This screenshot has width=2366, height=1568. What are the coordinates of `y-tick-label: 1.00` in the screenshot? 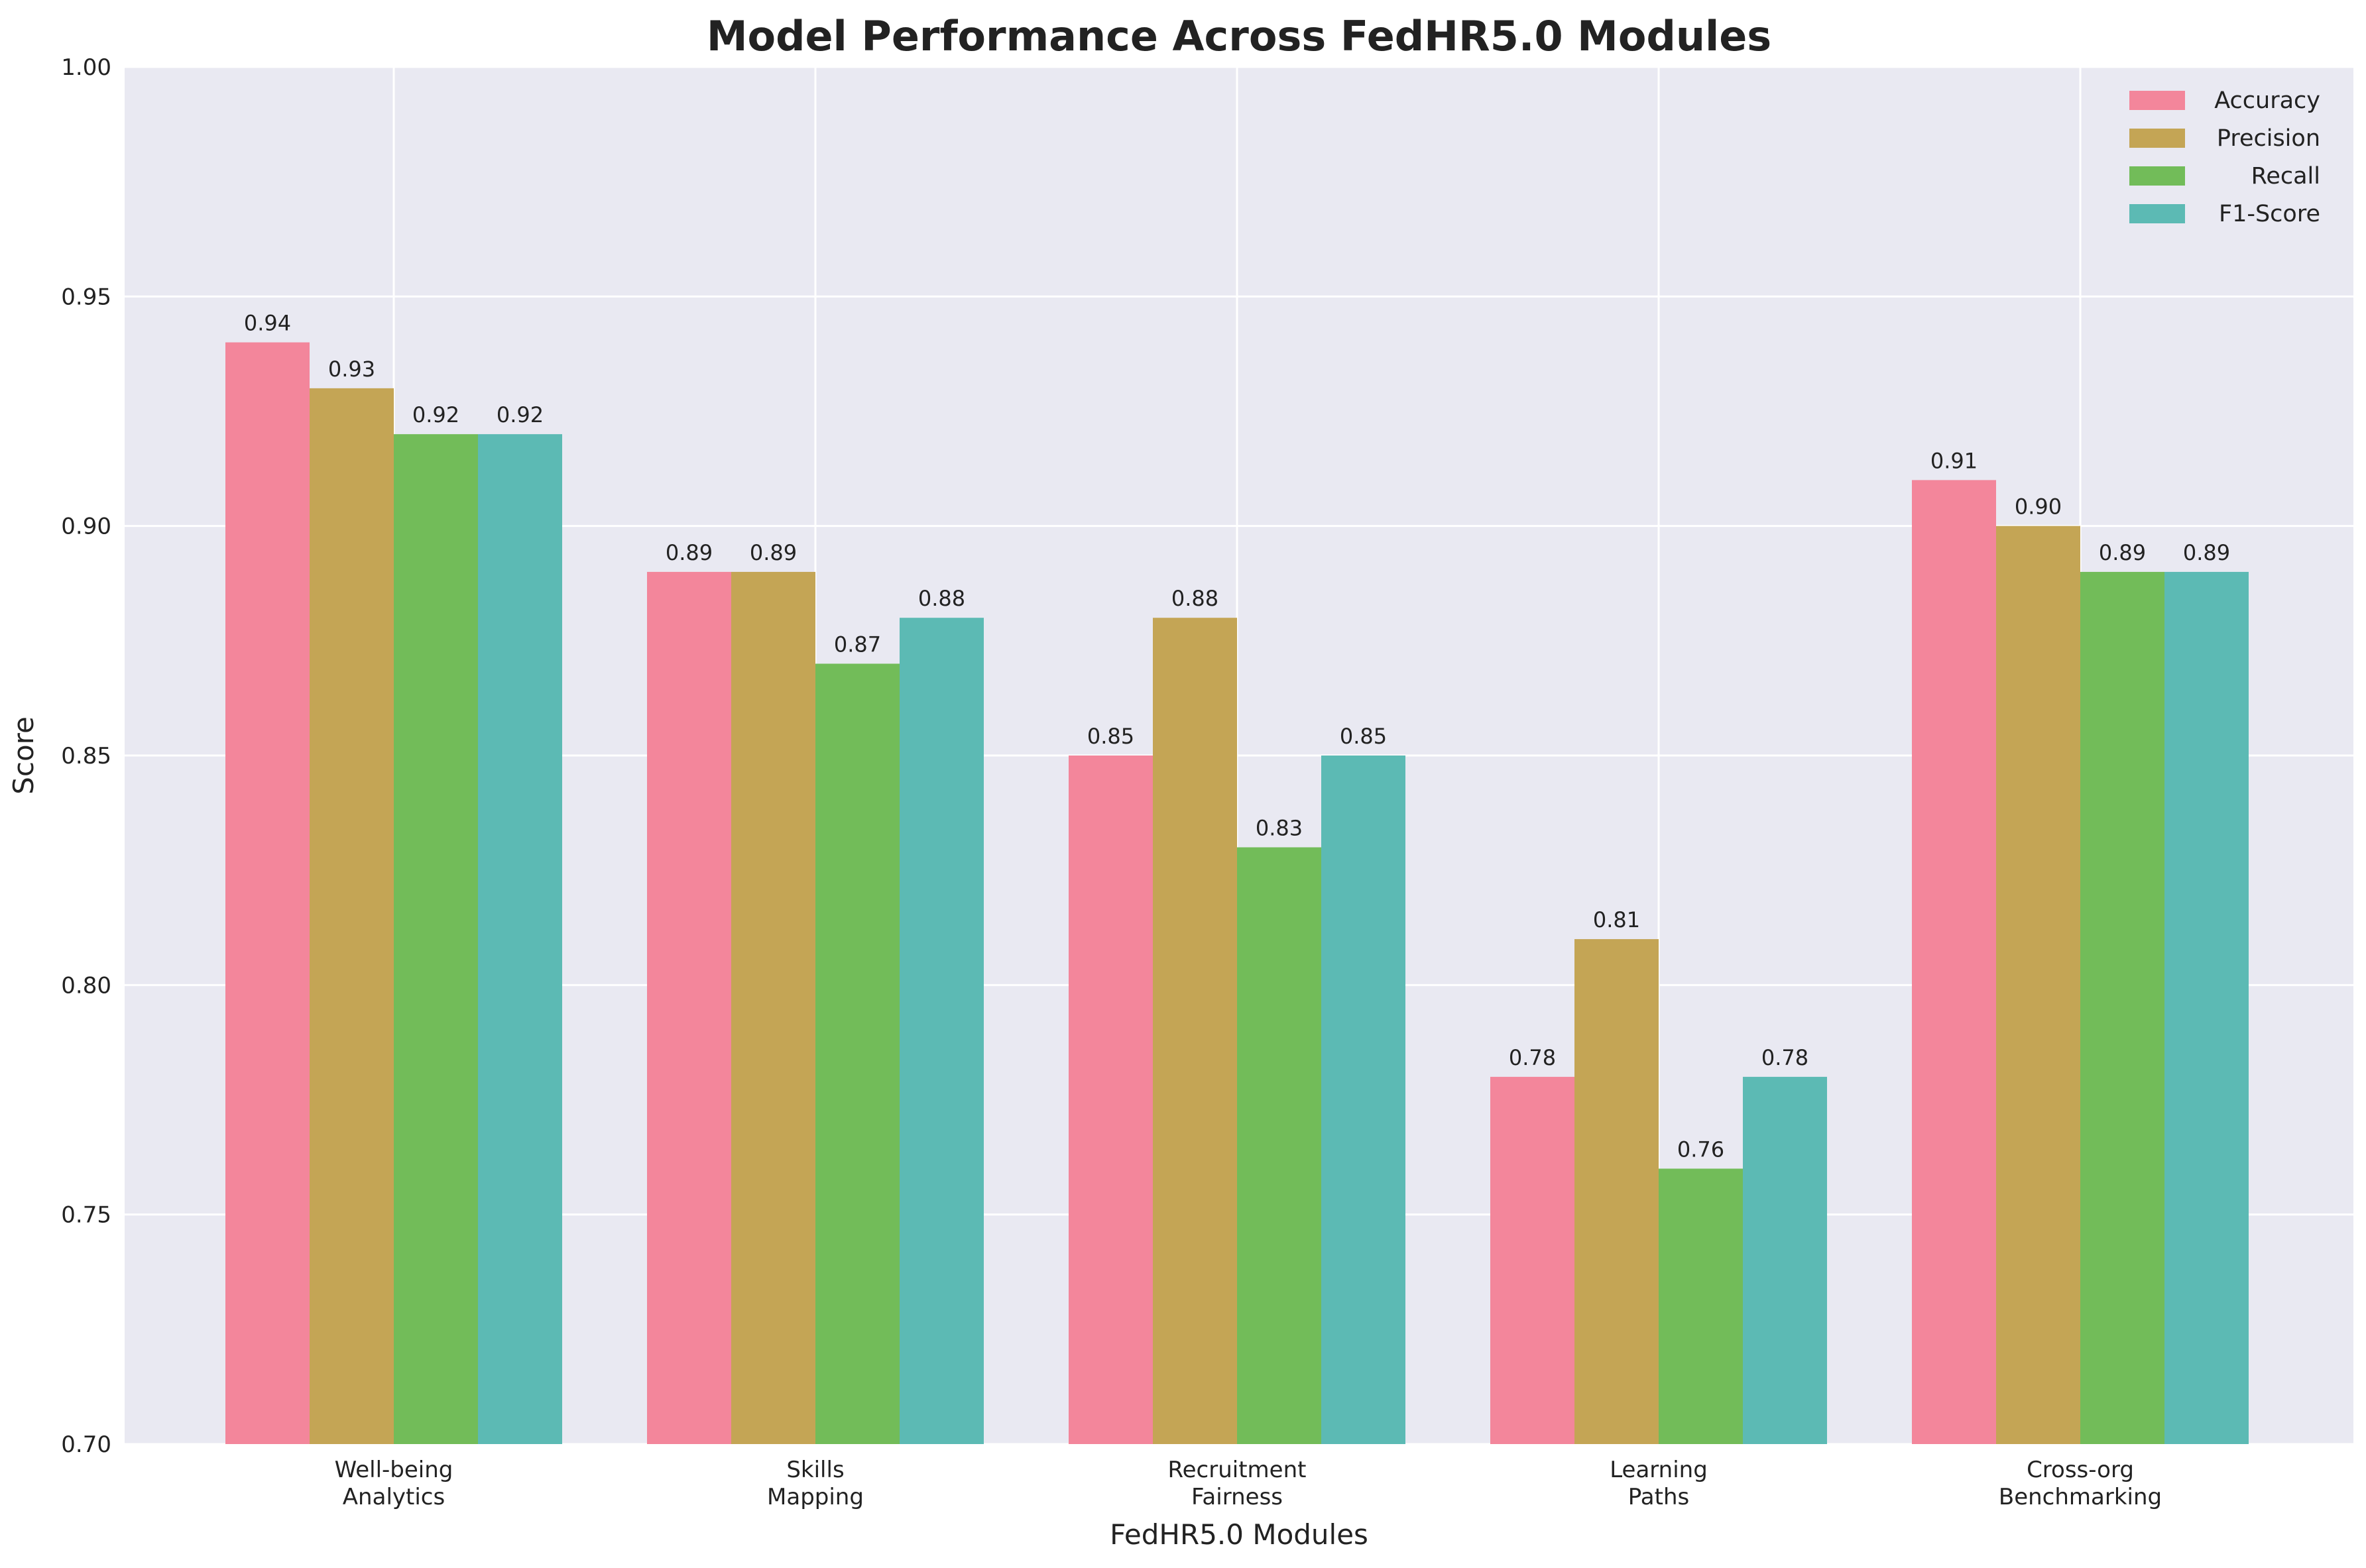 It's located at (86, 67).